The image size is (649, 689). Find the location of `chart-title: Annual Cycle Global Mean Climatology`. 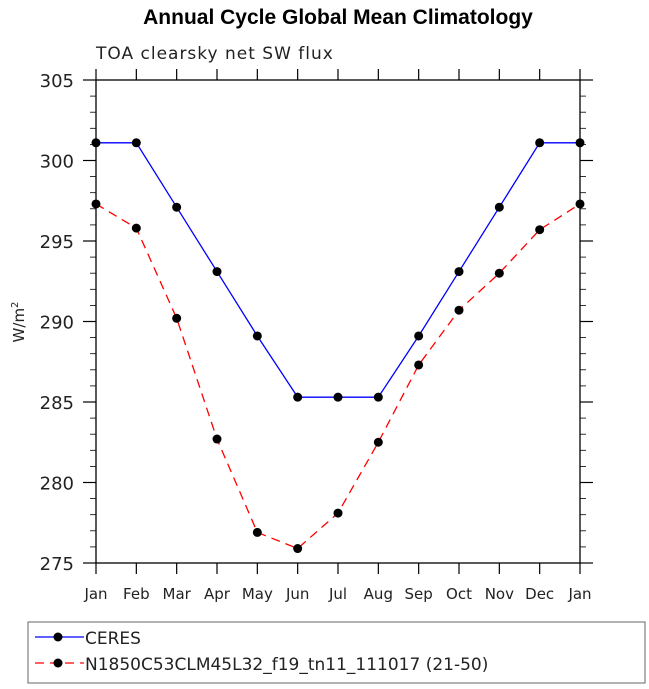

chart-title: Annual Cycle Global Mean Climatology is located at coordinates (338, 17).